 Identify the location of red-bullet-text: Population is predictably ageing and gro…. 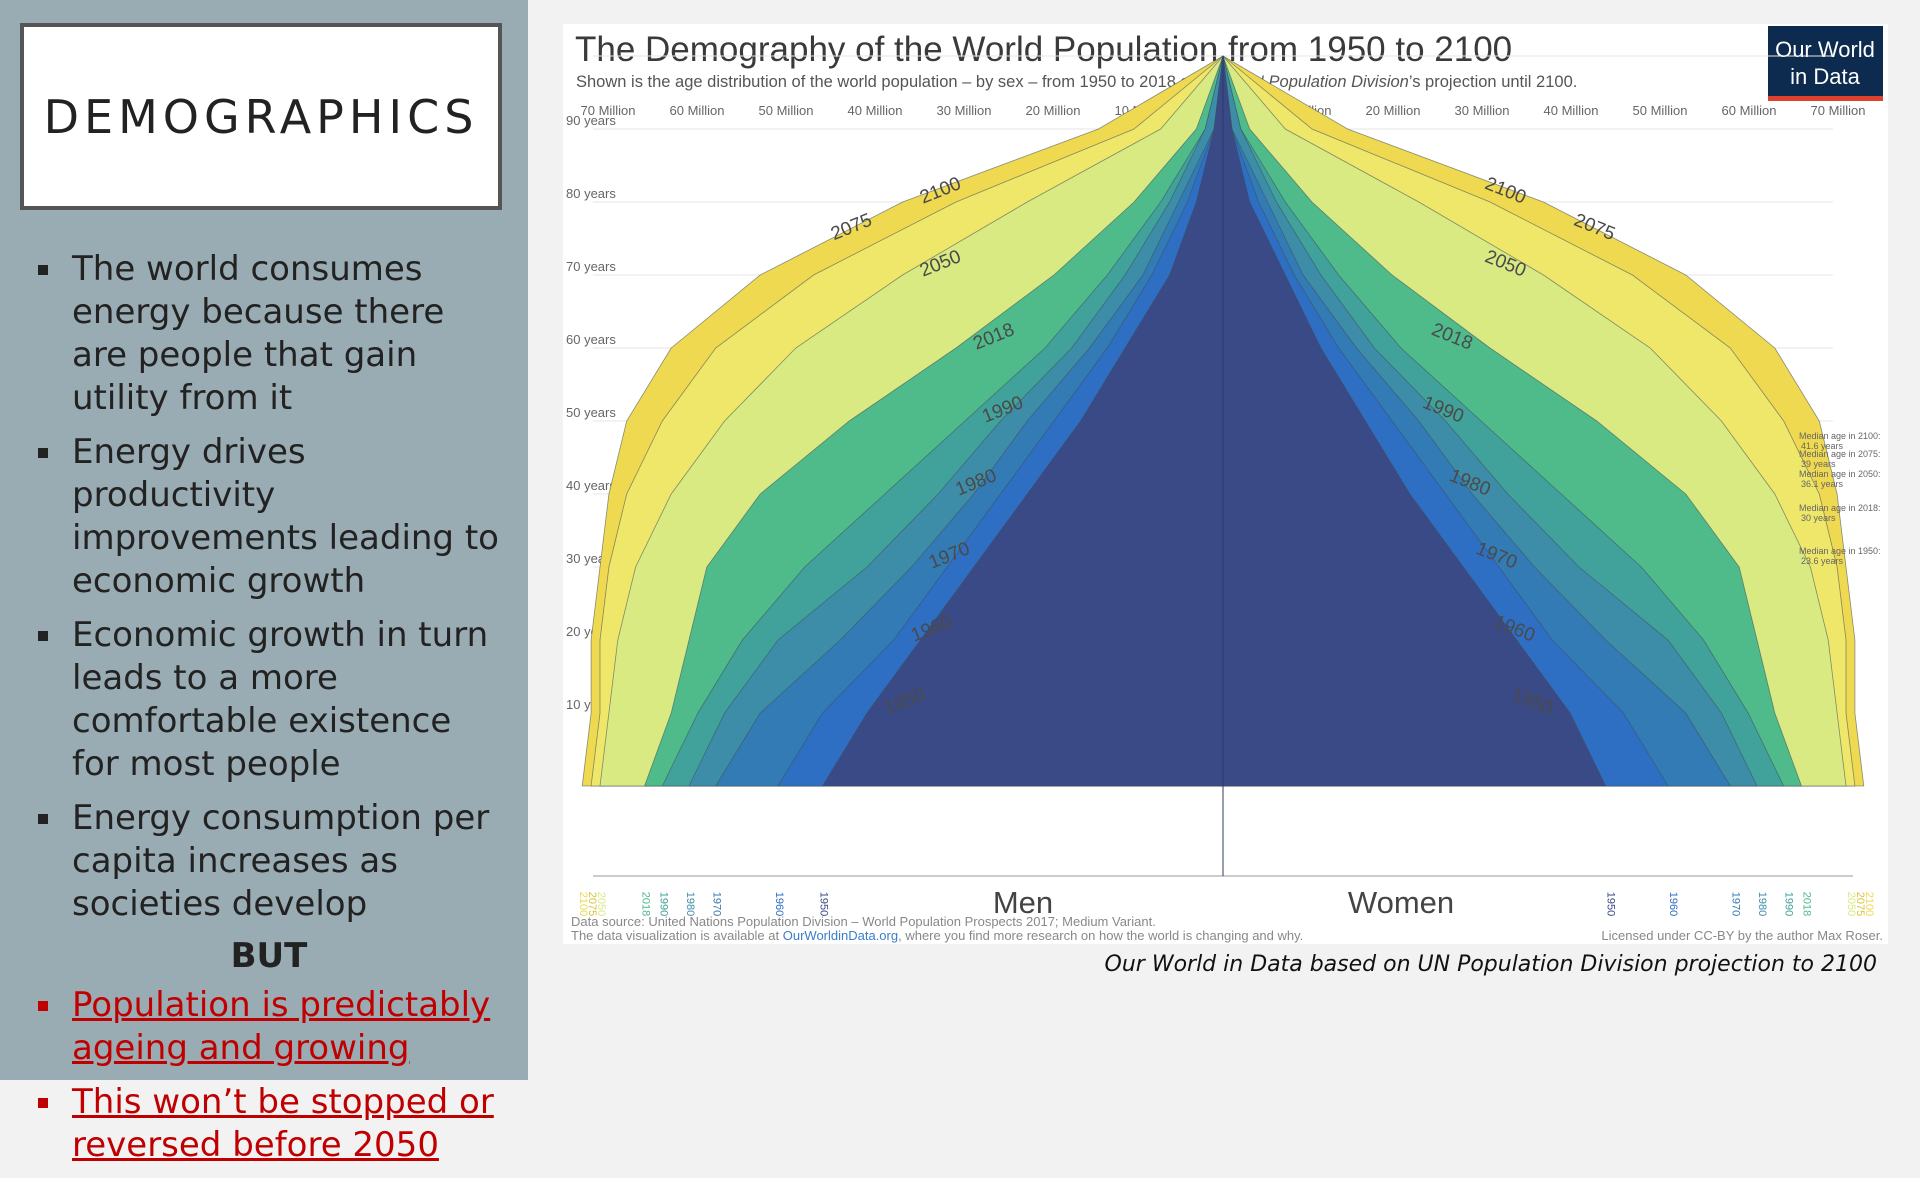
(281, 1026).